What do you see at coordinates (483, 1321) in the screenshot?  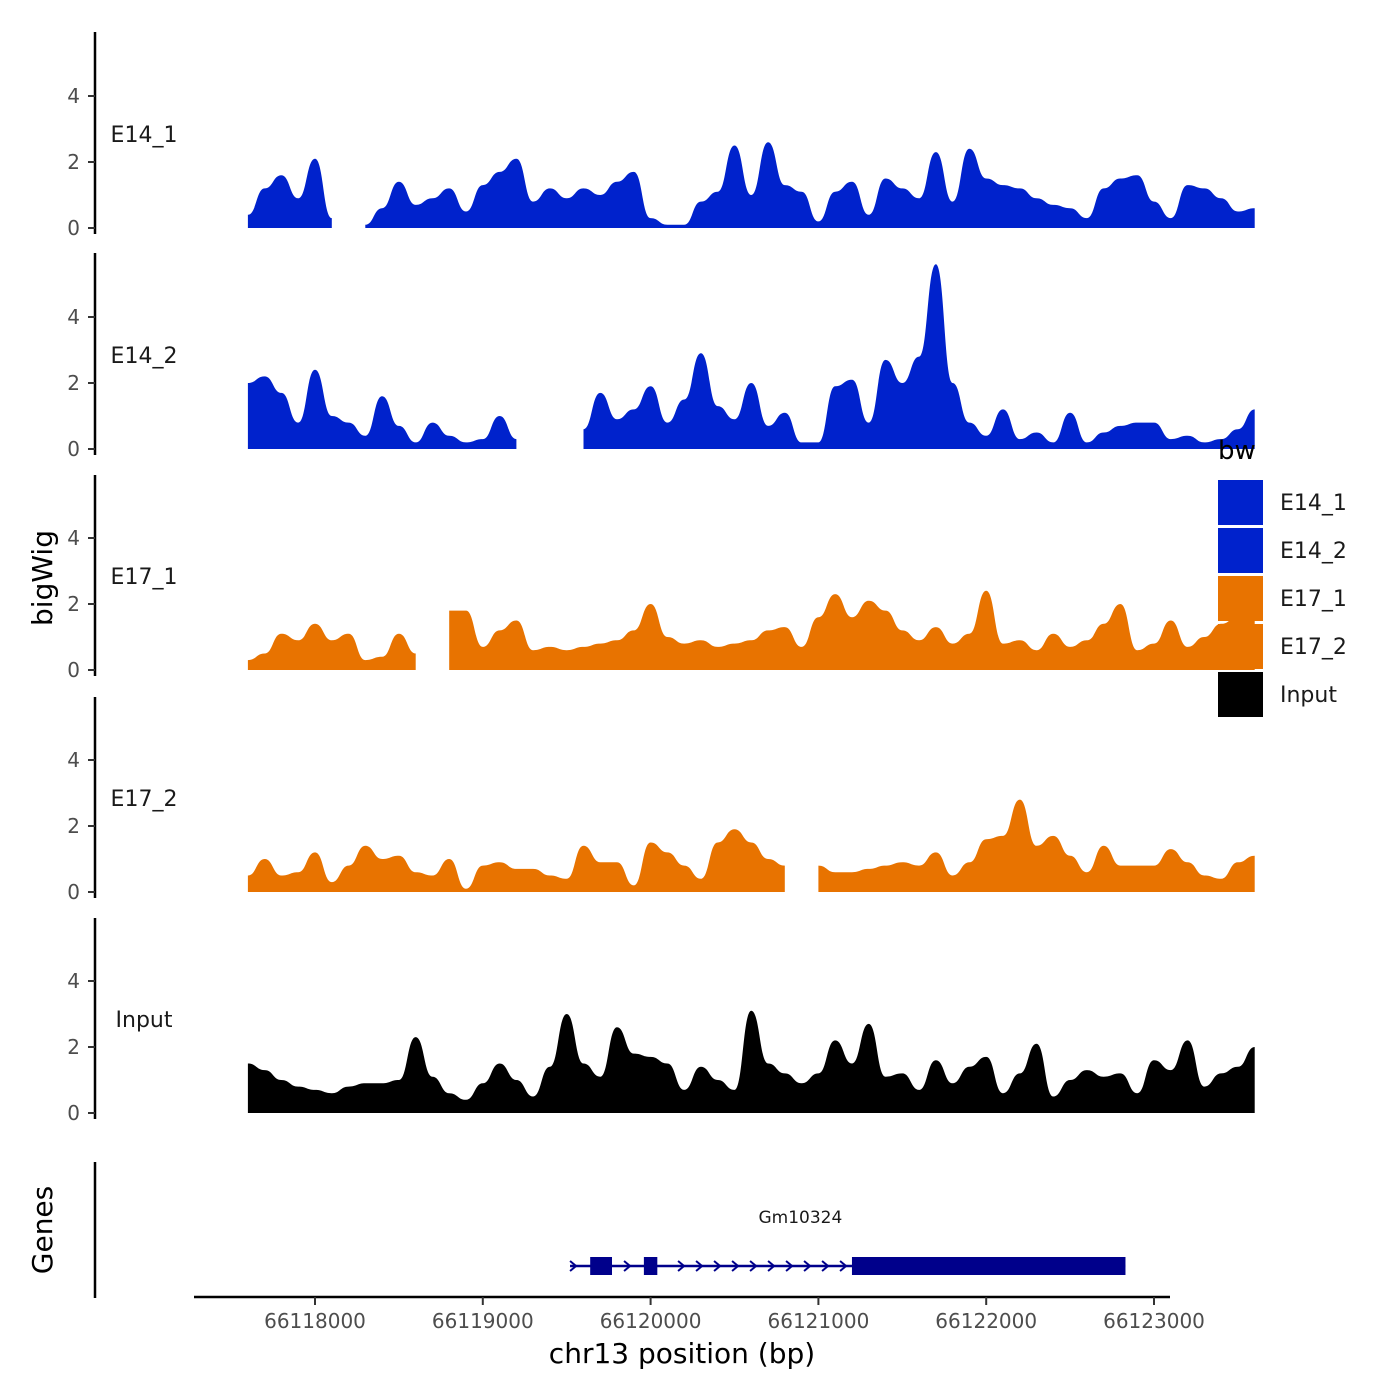 I see `x-tick-label: 66119000` at bounding box center [483, 1321].